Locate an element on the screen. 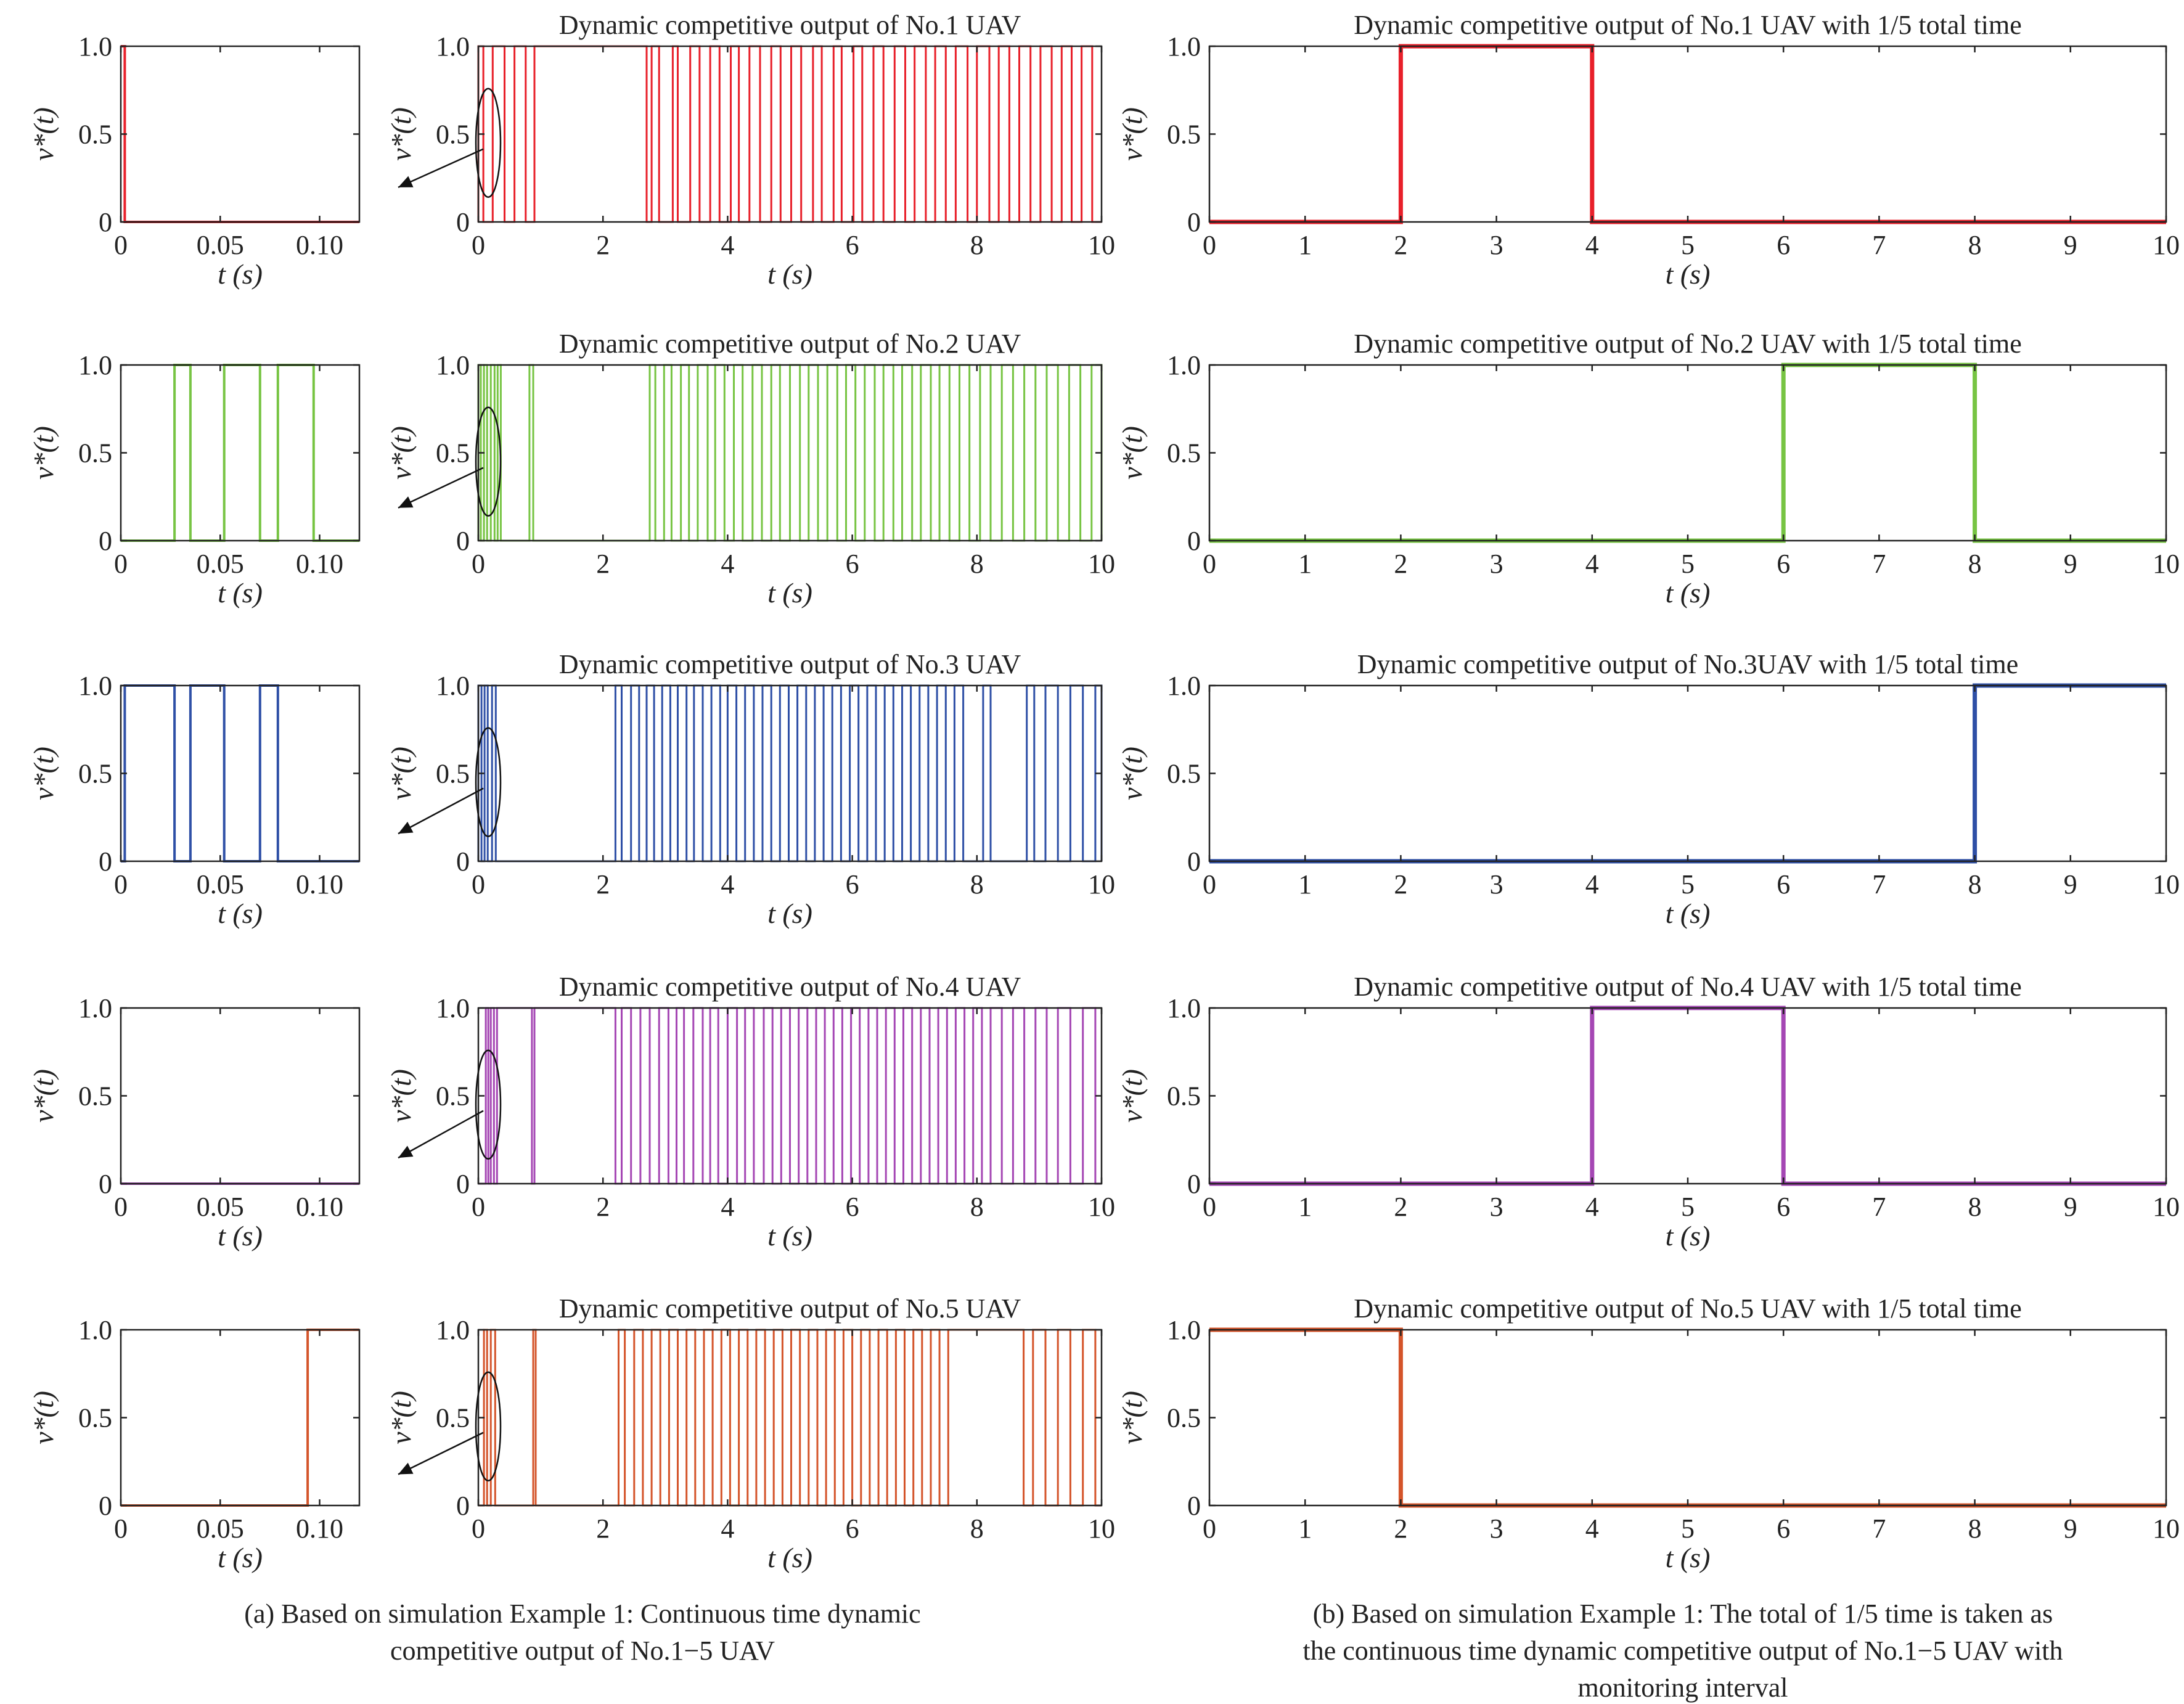 Image resolution: width=2184 pixels, height=1704 pixels. x-tick-label: 5 is located at coordinates (1688, 884).